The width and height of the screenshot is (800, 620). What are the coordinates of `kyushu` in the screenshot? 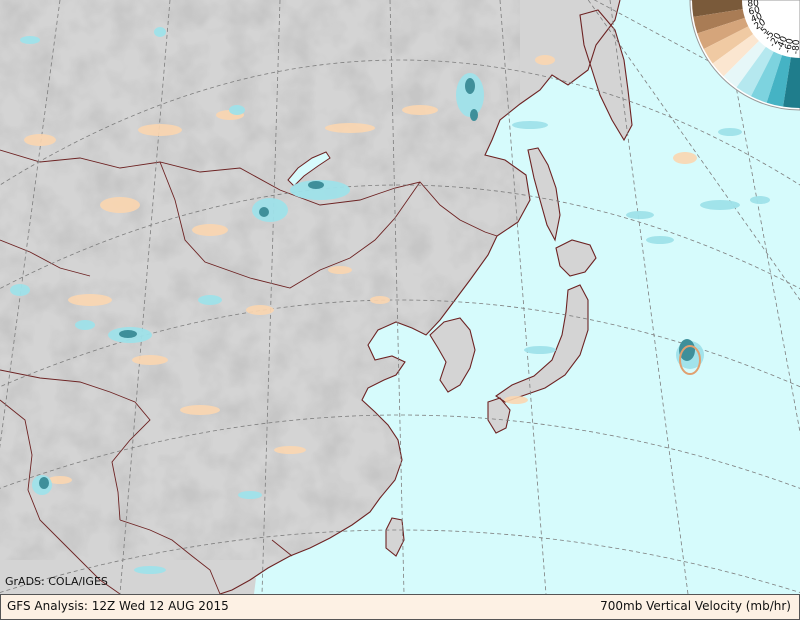 It's located at (499, 415).